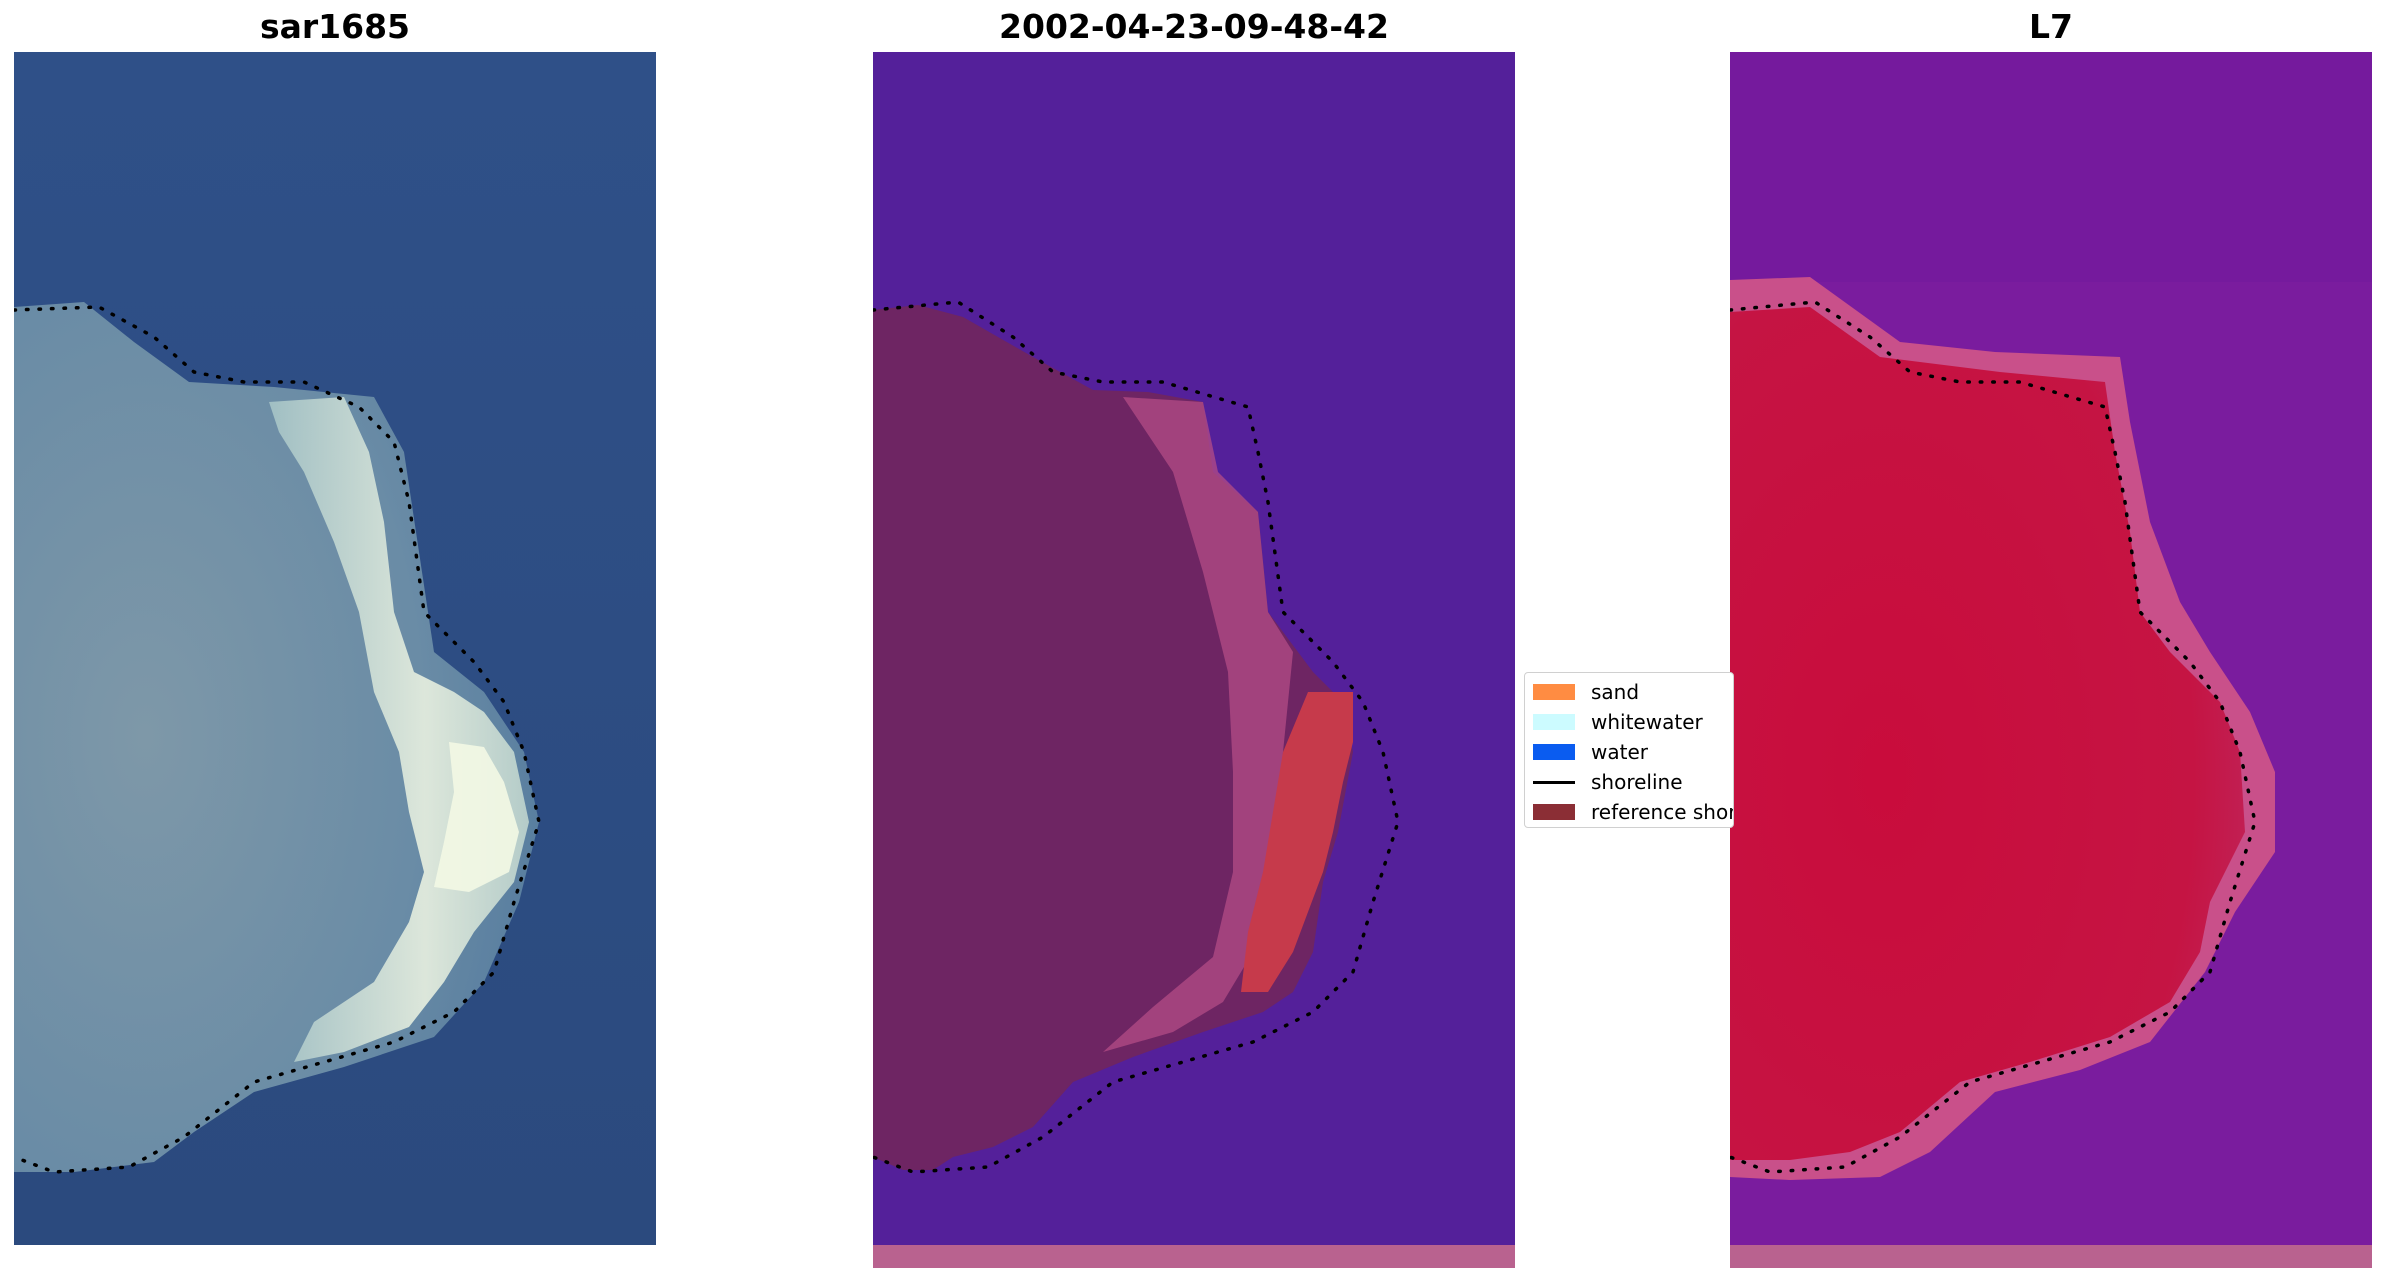 The width and height of the screenshot is (2387, 1283). I want to click on legend-item-whitewater: whitewater, so click(1618, 722).